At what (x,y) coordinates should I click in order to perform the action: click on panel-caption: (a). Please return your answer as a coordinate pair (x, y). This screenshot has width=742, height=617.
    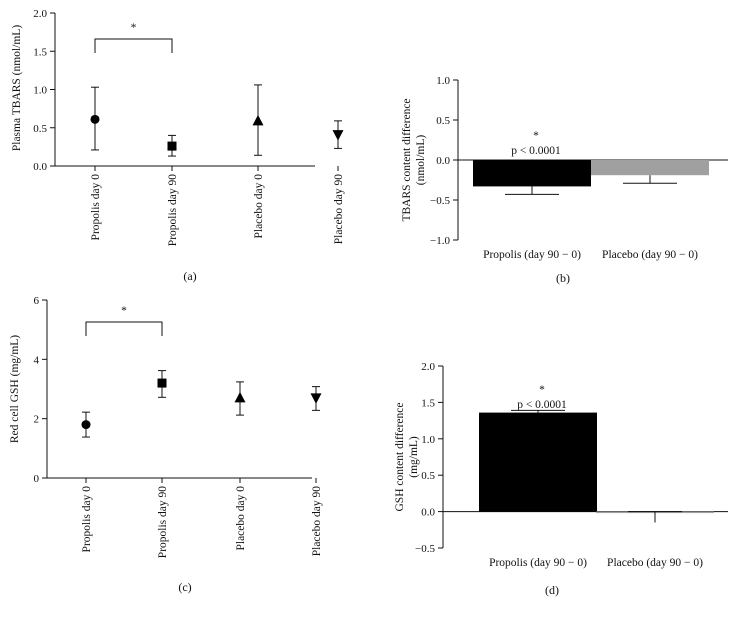
    Looking at the image, I should click on (189, 276).